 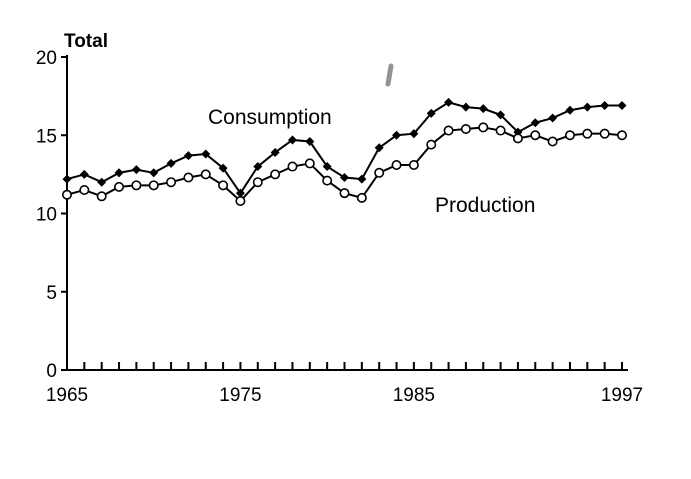 What do you see at coordinates (570, 110) in the screenshot?
I see `data-point-consumption-1994` at bounding box center [570, 110].